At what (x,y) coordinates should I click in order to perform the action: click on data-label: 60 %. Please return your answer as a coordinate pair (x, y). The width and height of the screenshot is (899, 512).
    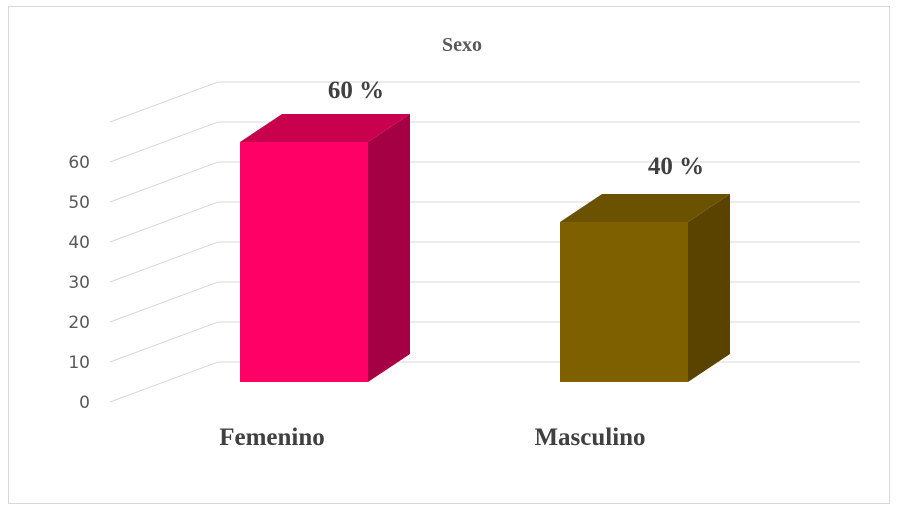
    Looking at the image, I should click on (356, 90).